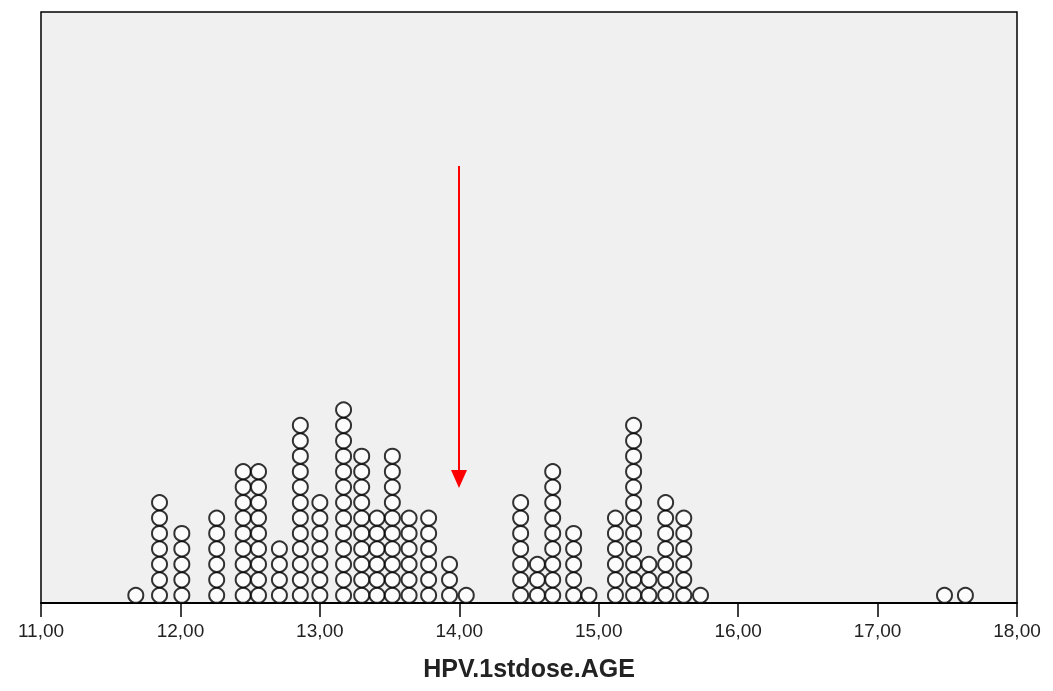 This screenshot has width=1053, height=691. I want to click on x-tick-label: 13,00, so click(320, 630).